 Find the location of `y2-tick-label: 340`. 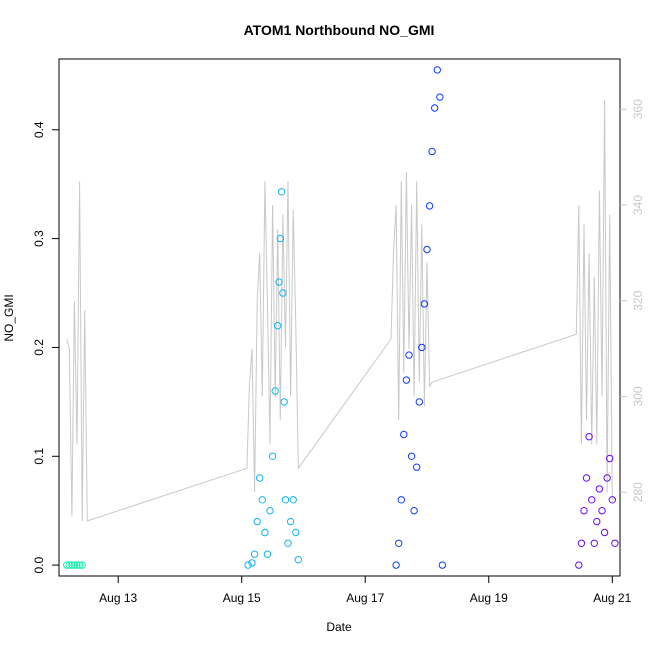

y2-tick-label: 340 is located at coordinates (638, 205).